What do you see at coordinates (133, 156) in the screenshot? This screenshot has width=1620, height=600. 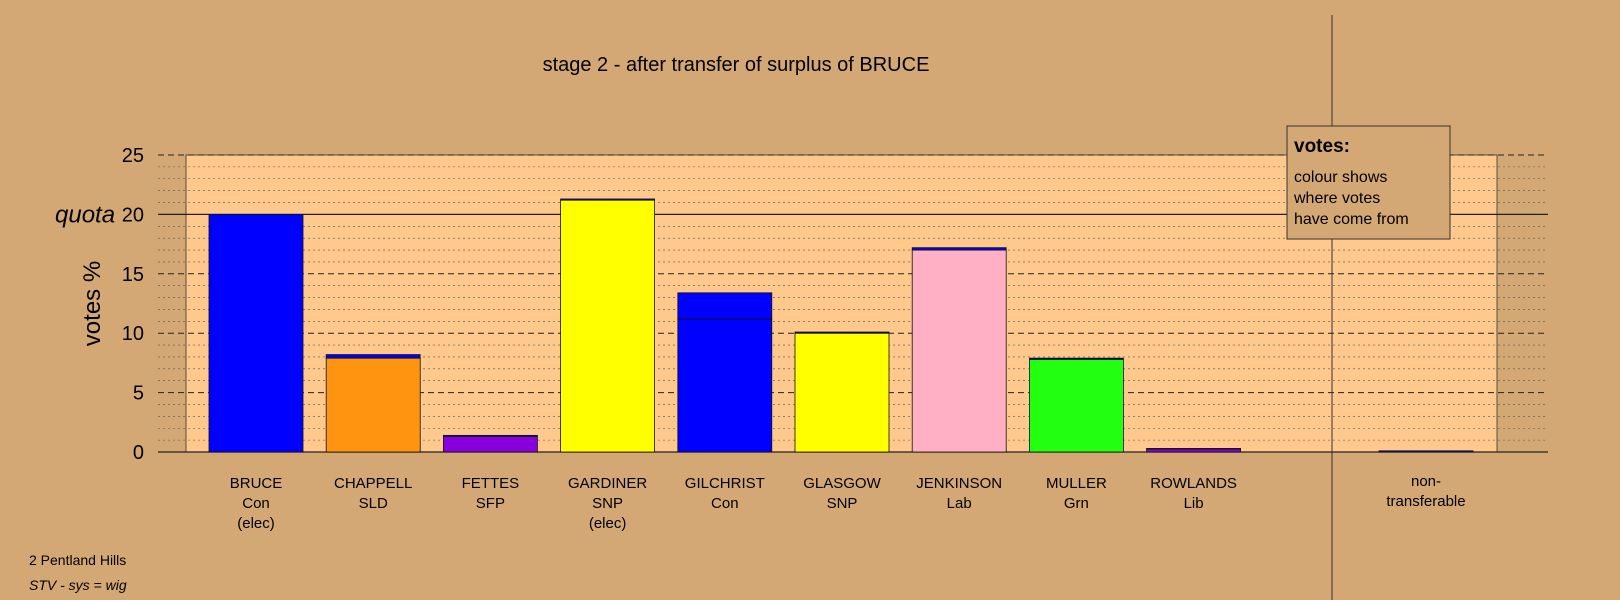 I see `y-tick-label: 25` at bounding box center [133, 156].